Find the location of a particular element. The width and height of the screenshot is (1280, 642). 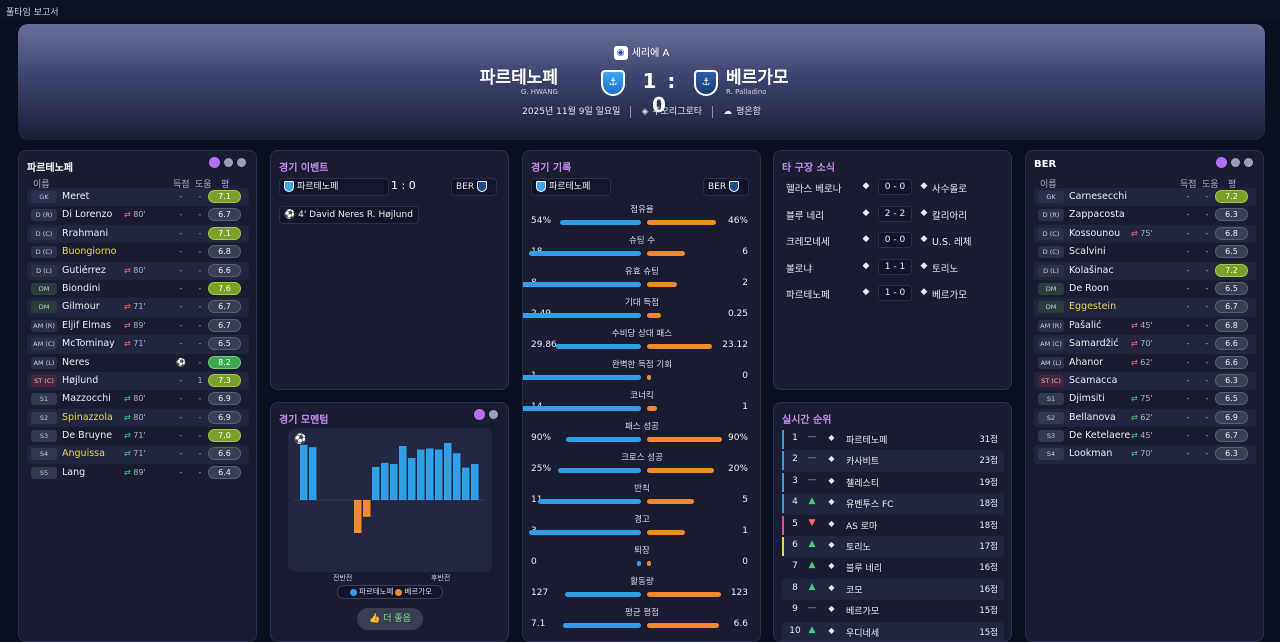

player-rating: 6.8 is located at coordinates (224, 252).